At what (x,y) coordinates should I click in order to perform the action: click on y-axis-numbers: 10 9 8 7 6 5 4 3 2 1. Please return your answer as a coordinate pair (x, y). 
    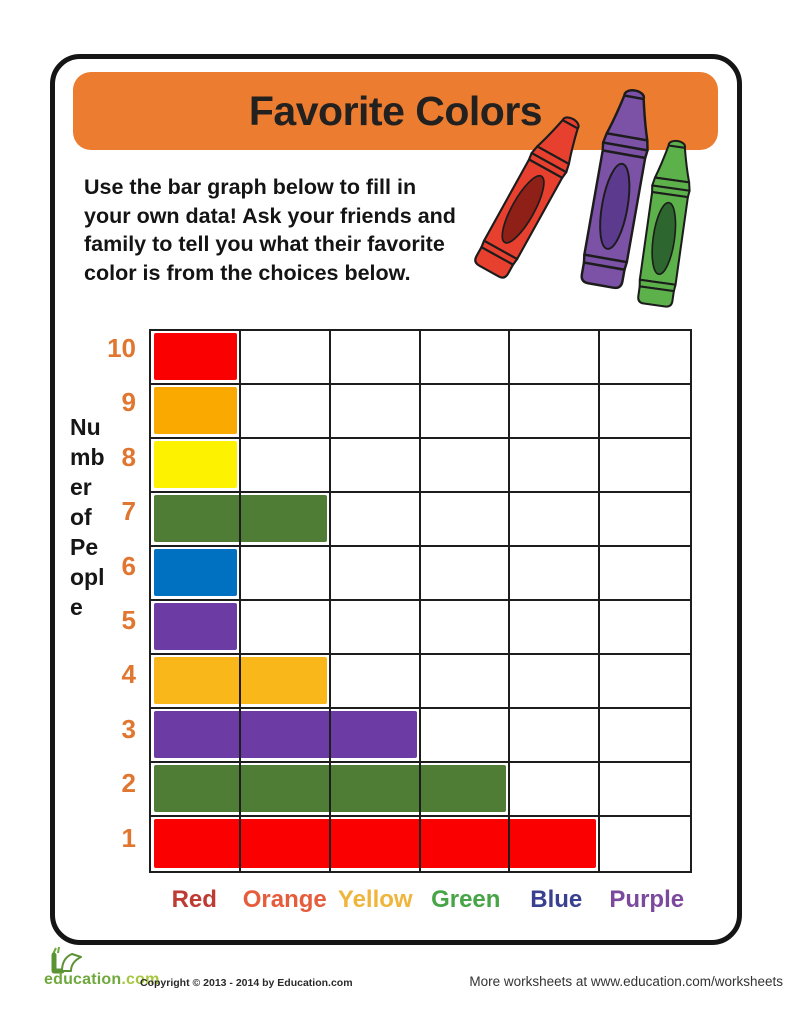
    Looking at the image, I should click on (110, 601).